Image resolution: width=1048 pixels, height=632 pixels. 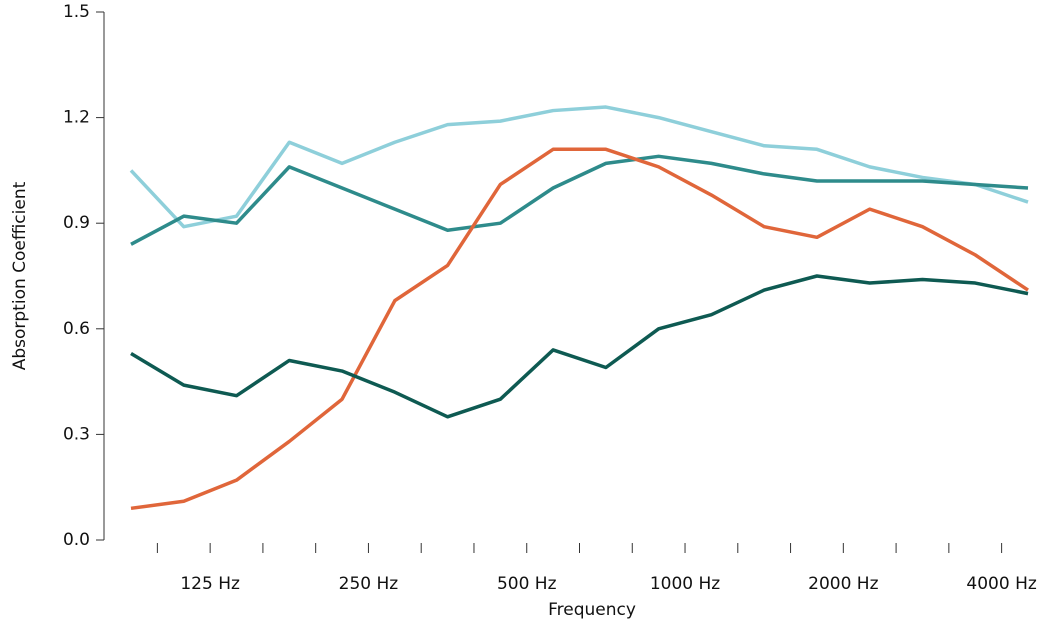 I want to click on y-tick-label: 0.3, so click(x=76, y=434).